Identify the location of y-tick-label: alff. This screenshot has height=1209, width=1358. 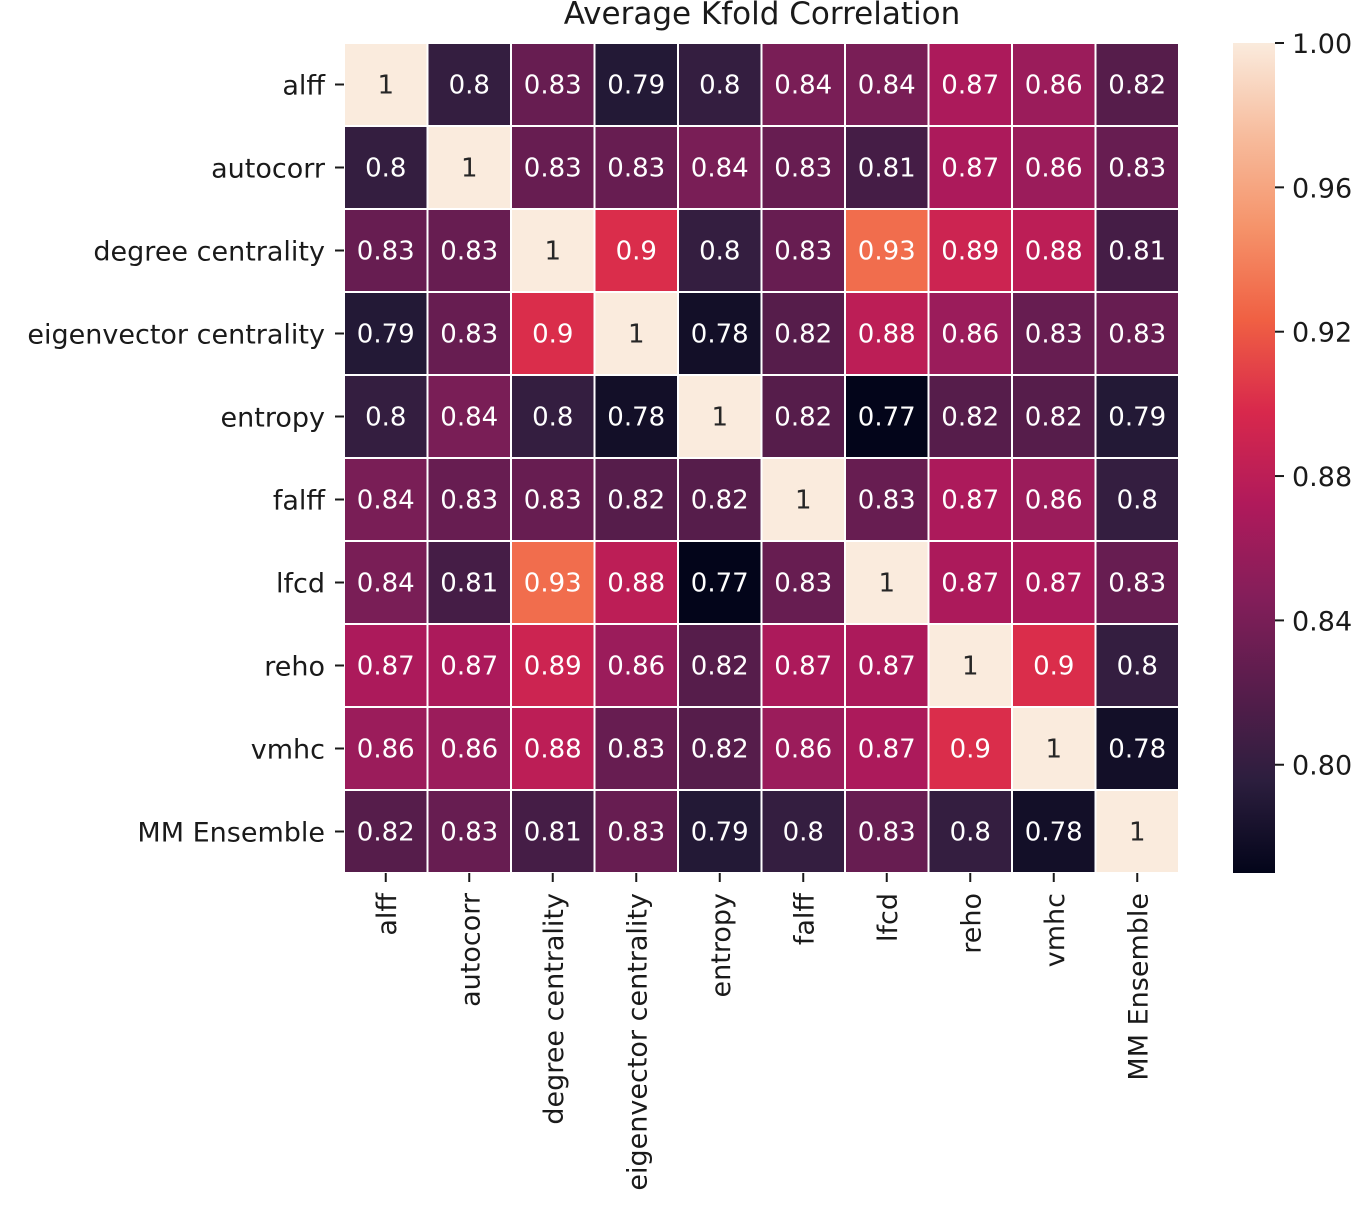
(304, 86).